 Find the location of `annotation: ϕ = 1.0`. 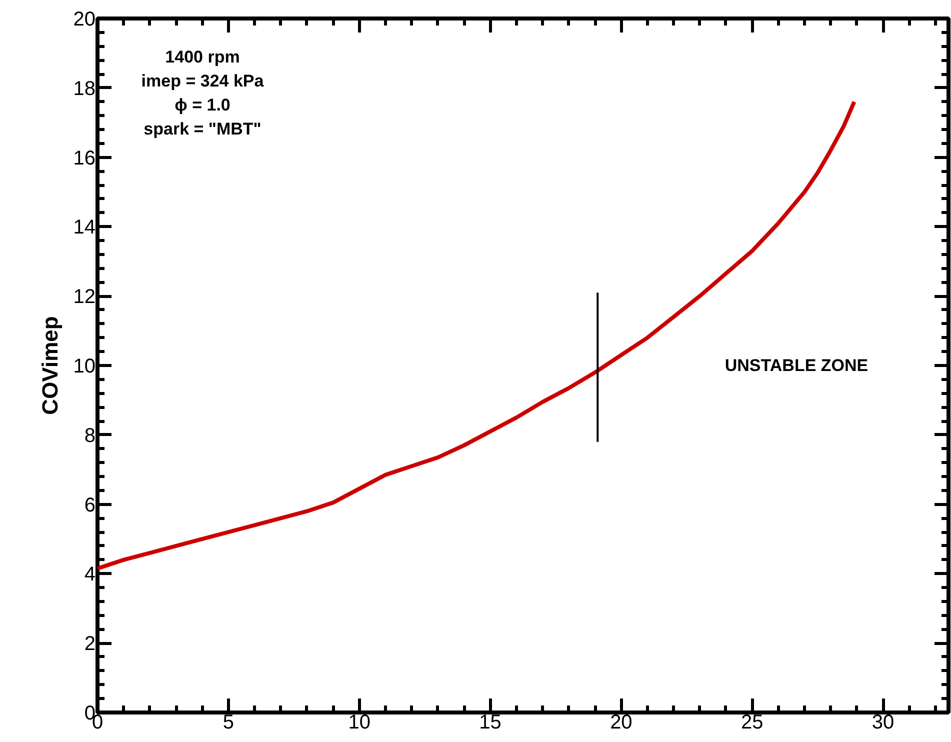

annotation: ϕ = 1.0 is located at coordinates (202, 105).